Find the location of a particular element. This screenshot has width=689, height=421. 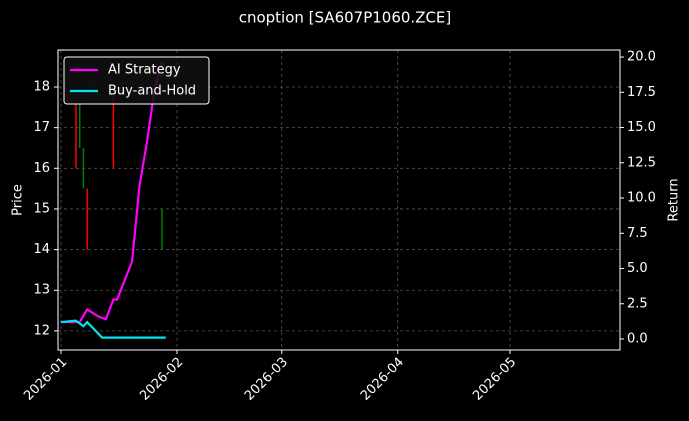

y2-tick-label: 0.0 is located at coordinates (637, 339).